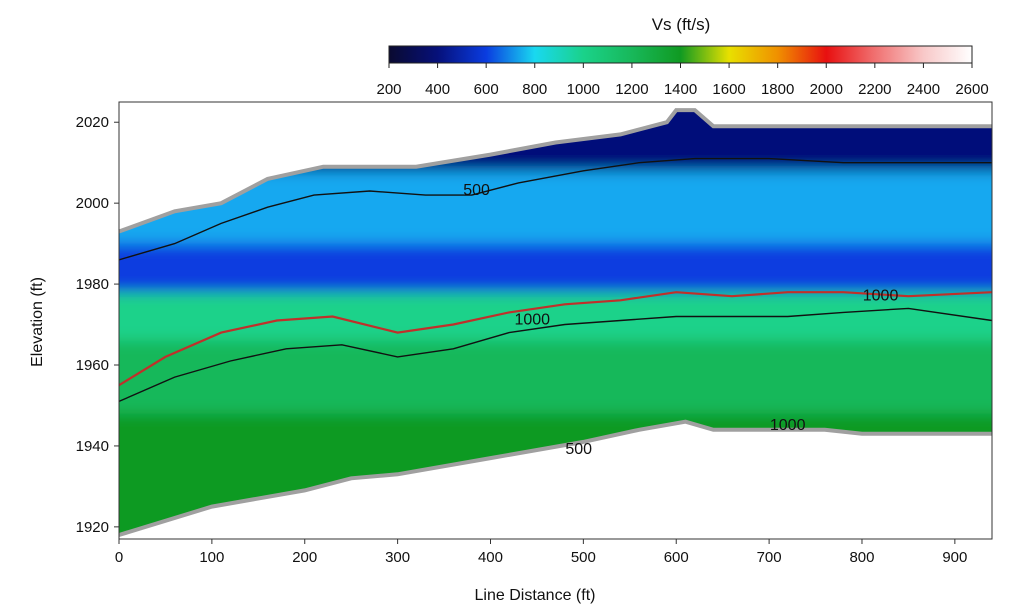 This screenshot has width=1024, height=608. Describe the element at coordinates (92, 203) in the screenshot. I see `y-tick-label: 2000` at that location.